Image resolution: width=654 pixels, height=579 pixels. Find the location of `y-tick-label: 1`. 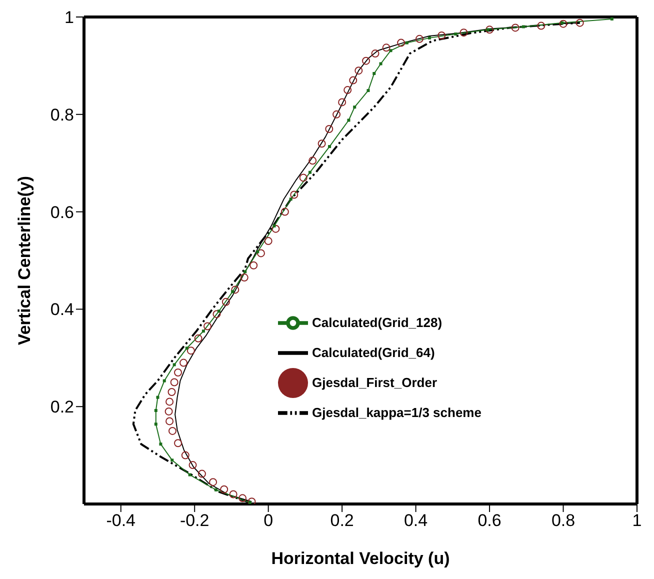

y-tick-label: 1 is located at coordinates (69, 18).